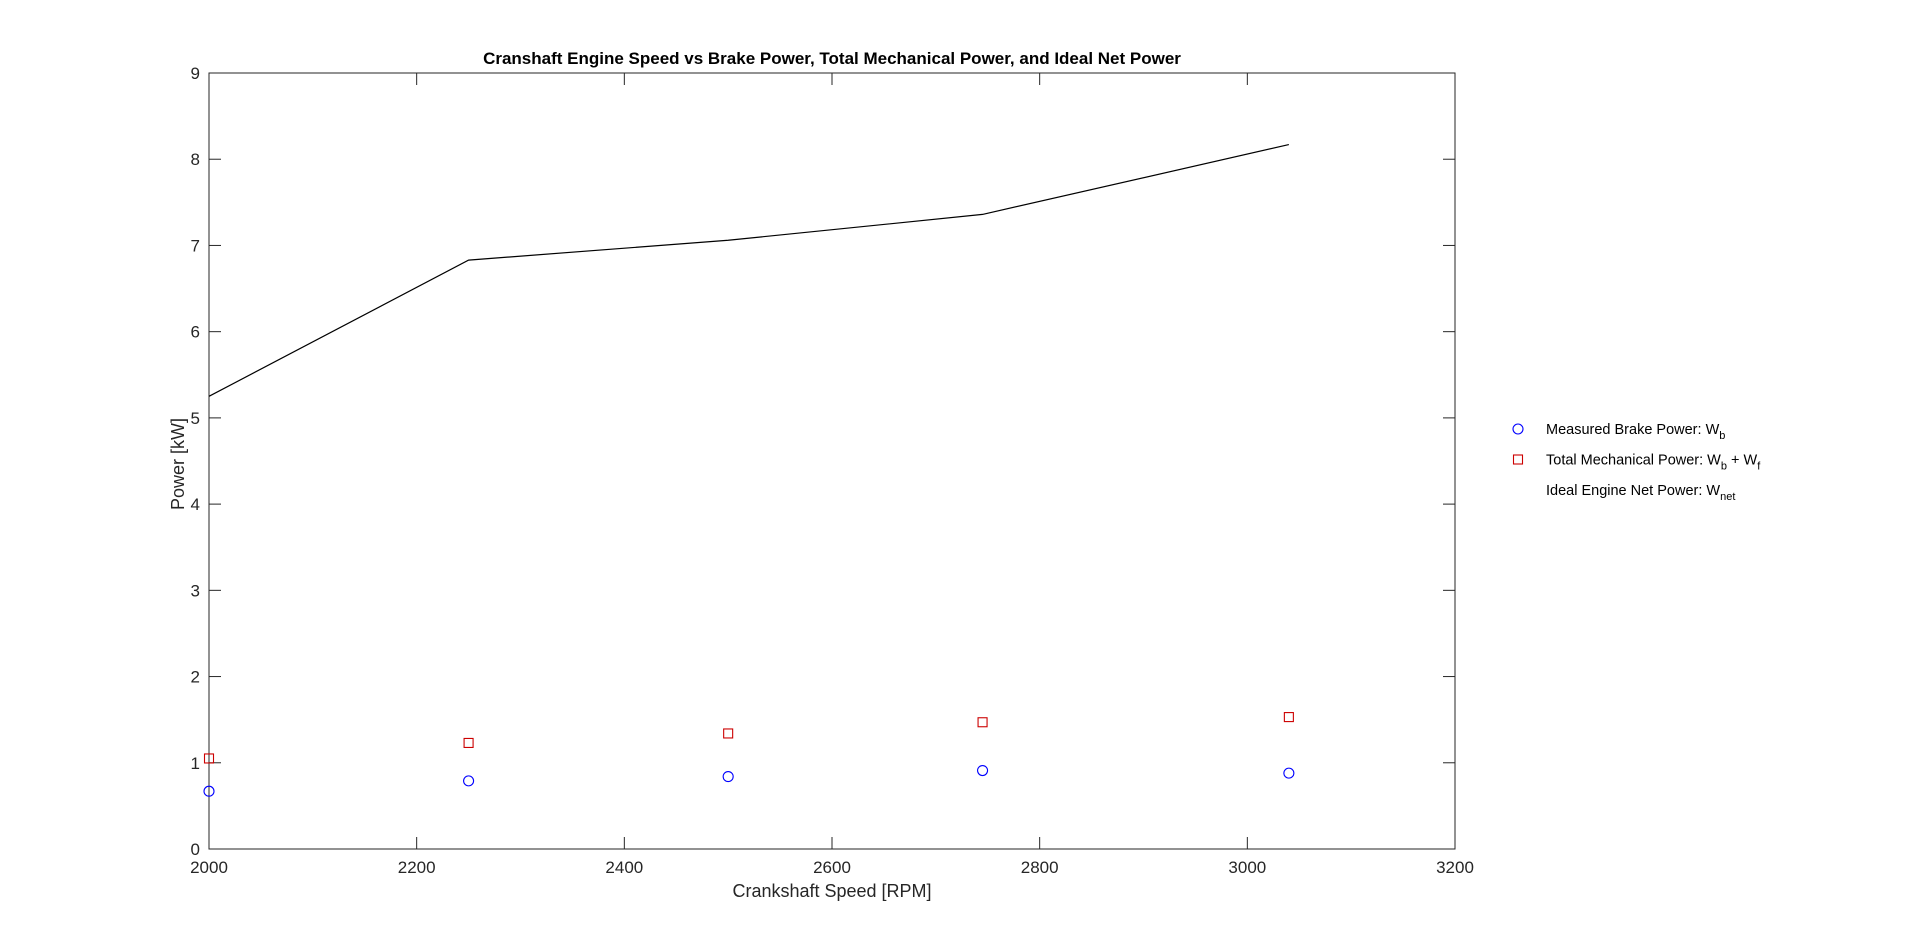  I want to click on y-tick-label: 9, so click(195, 73).